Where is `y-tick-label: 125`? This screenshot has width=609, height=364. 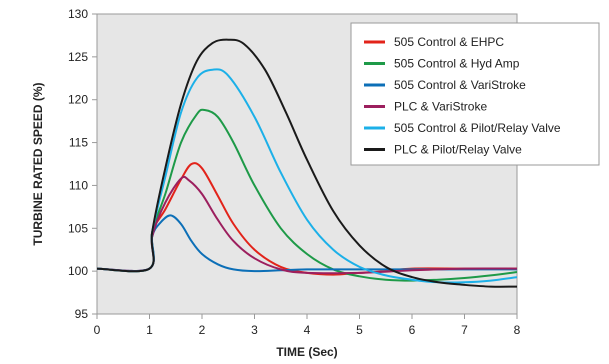 y-tick-label: 125 is located at coordinates (78, 57).